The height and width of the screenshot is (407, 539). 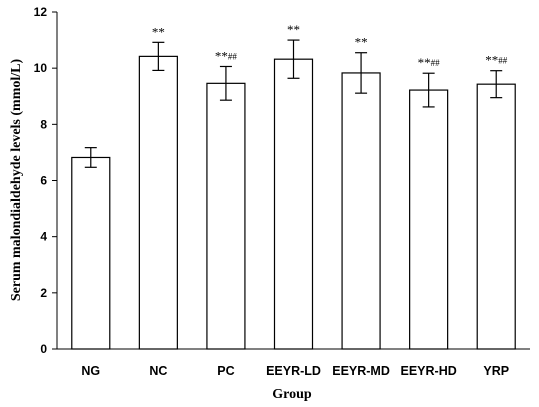 I want to click on x-tick-label: EEYR-LD, so click(x=293, y=371).